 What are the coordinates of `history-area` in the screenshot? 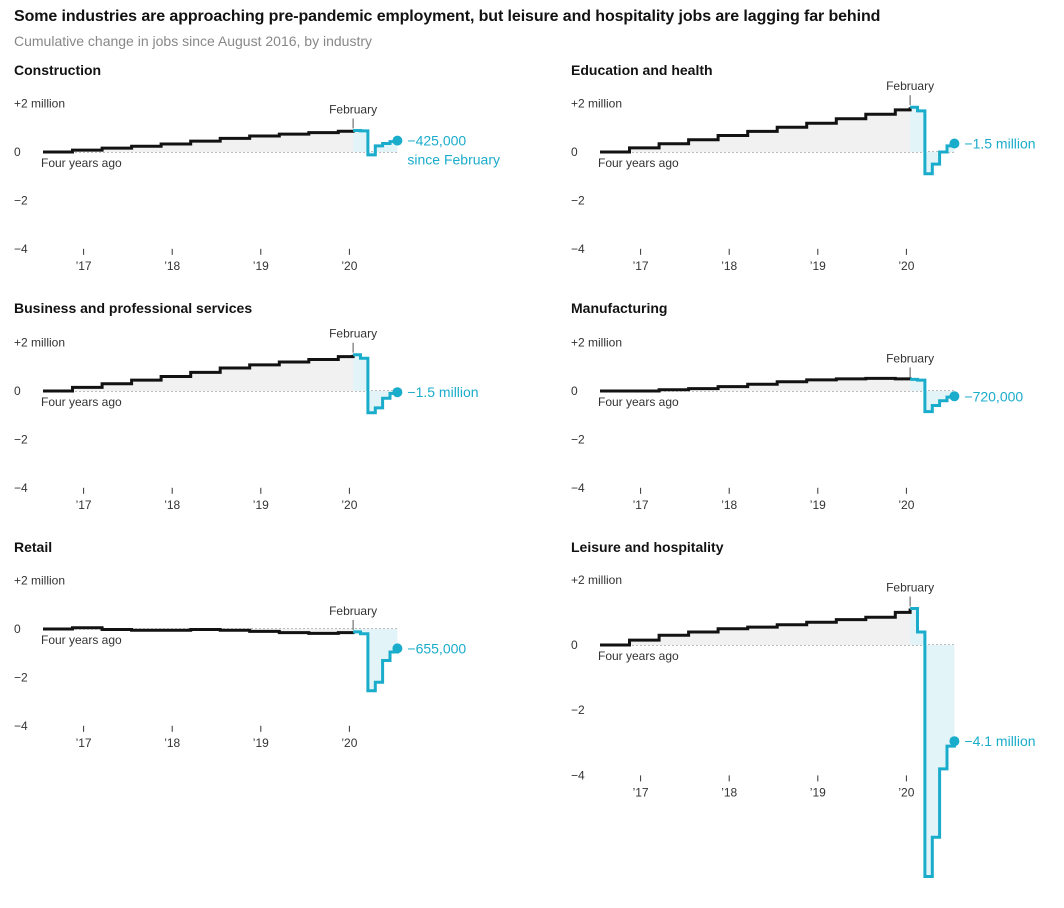 It's located at (755, 129).